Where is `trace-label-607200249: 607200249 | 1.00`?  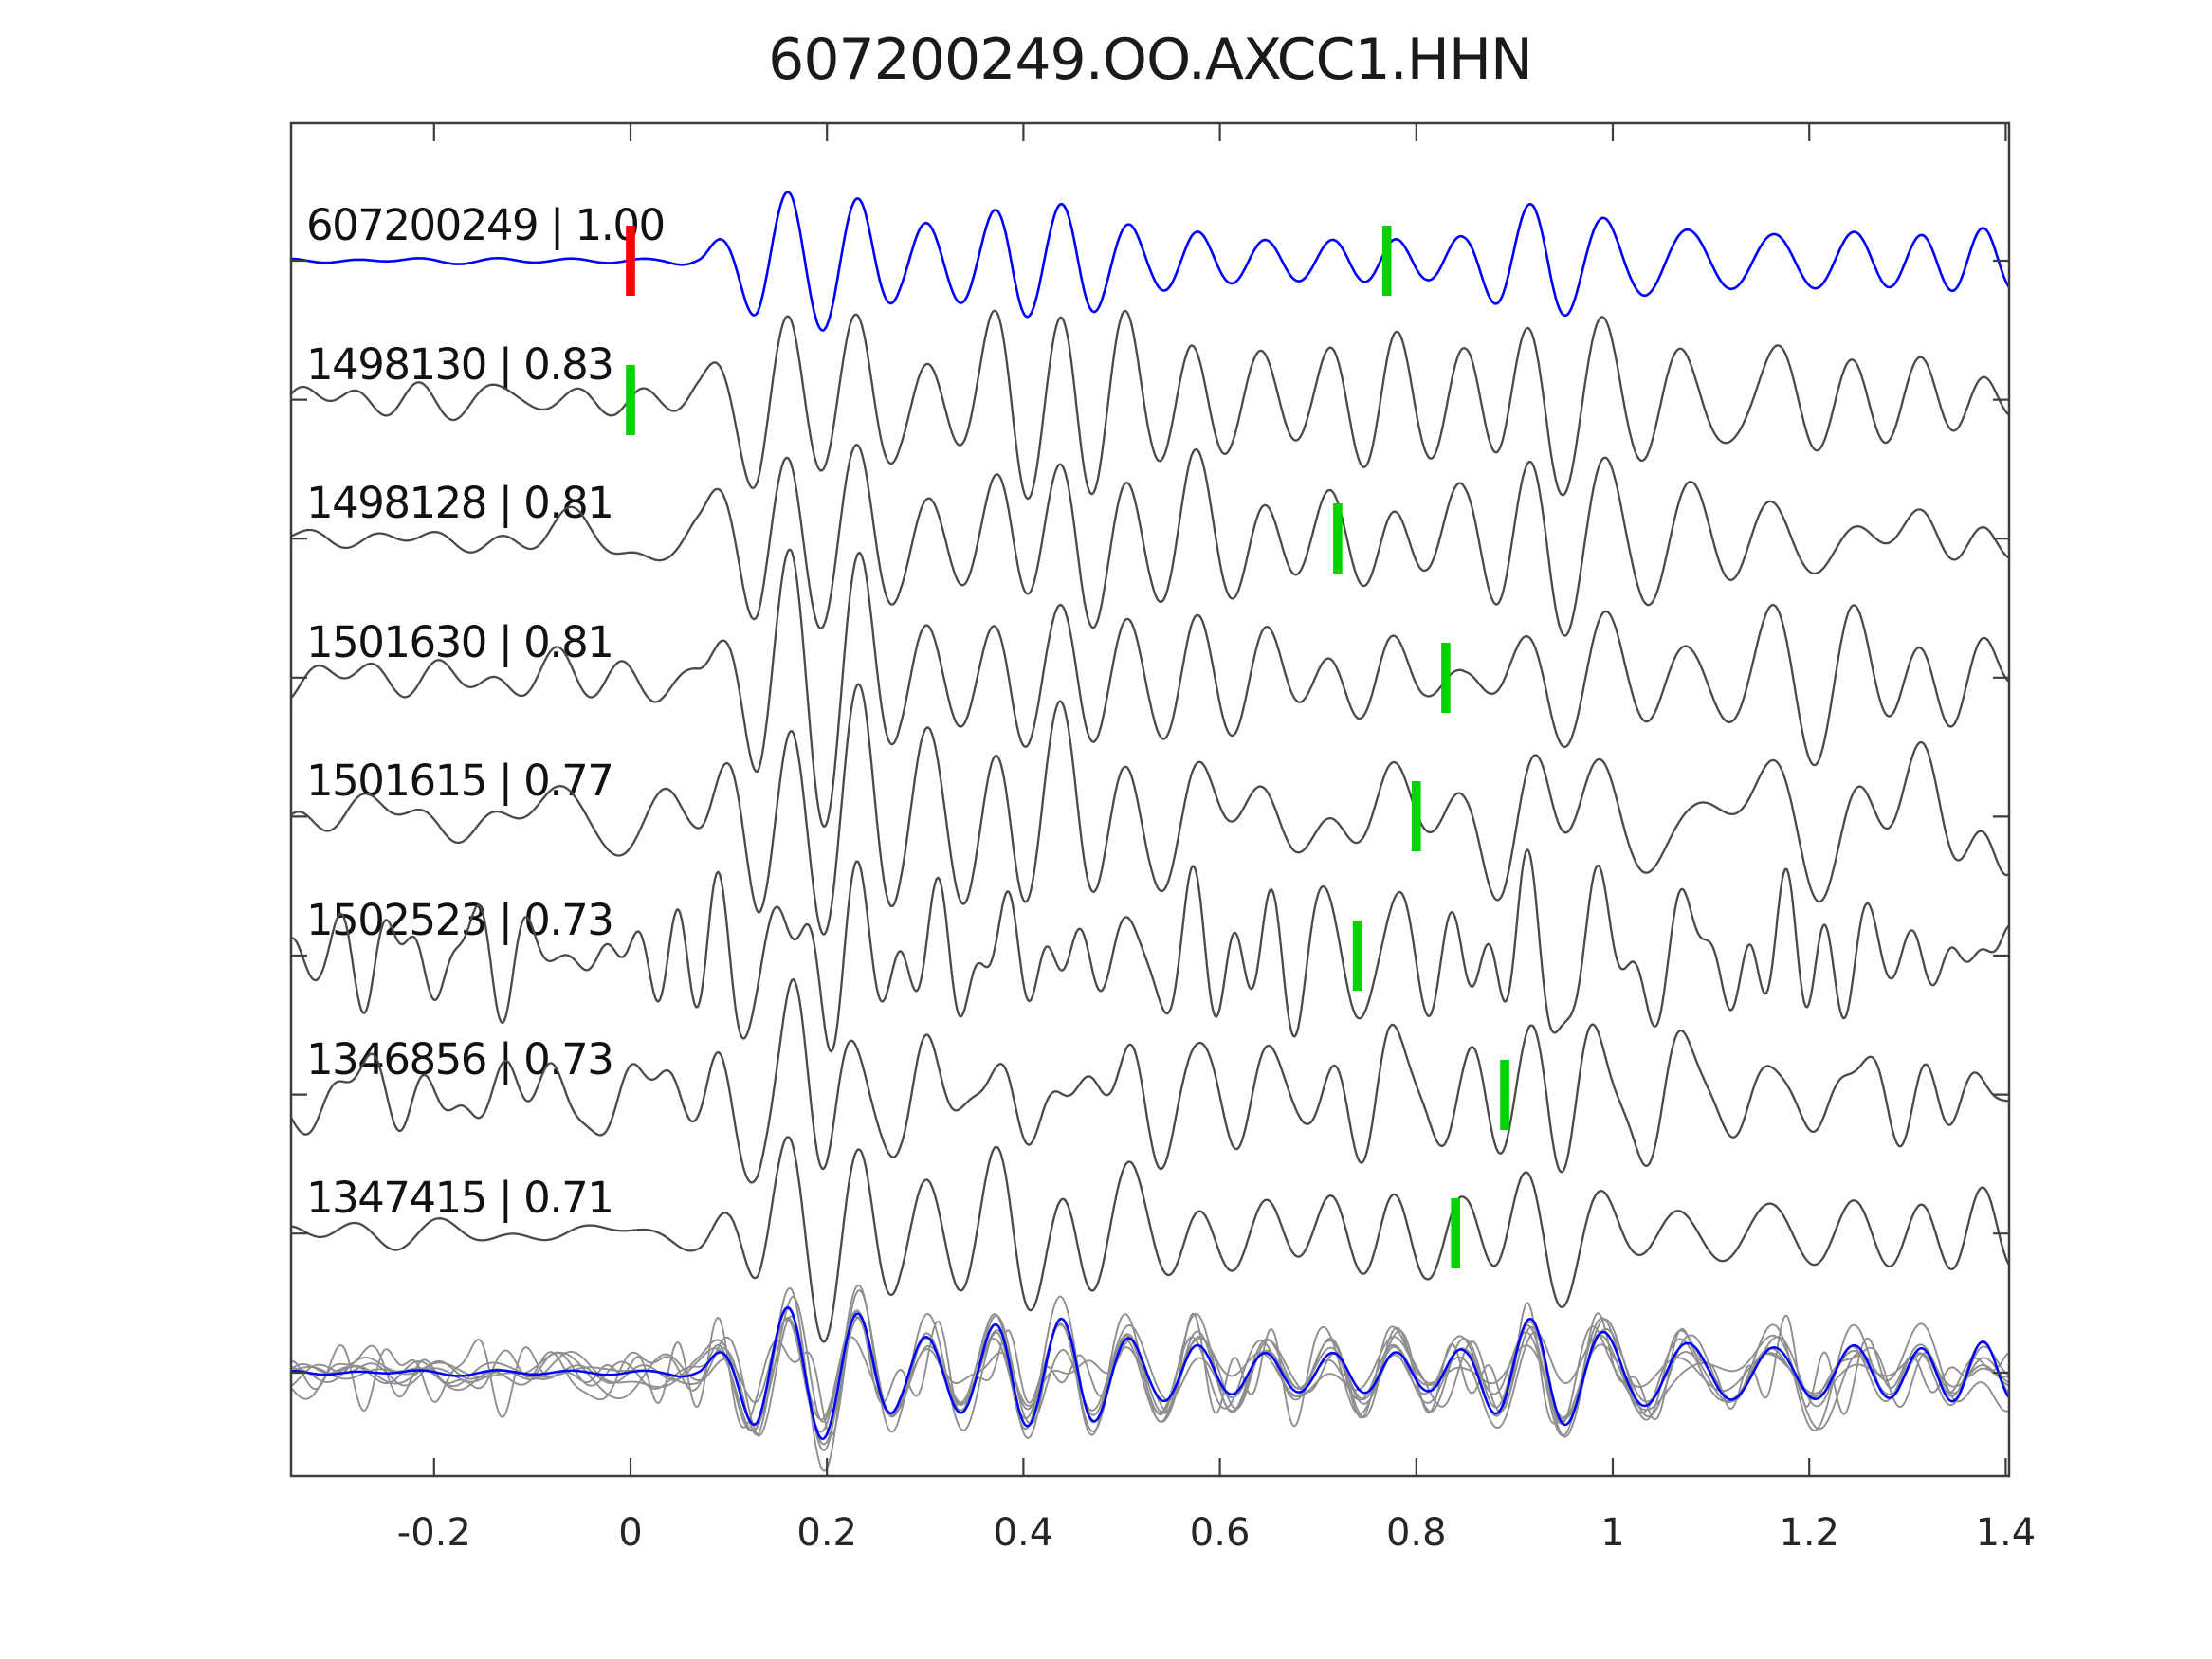 trace-label-607200249: 607200249 | 1.00 is located at coordinates (485, 225).